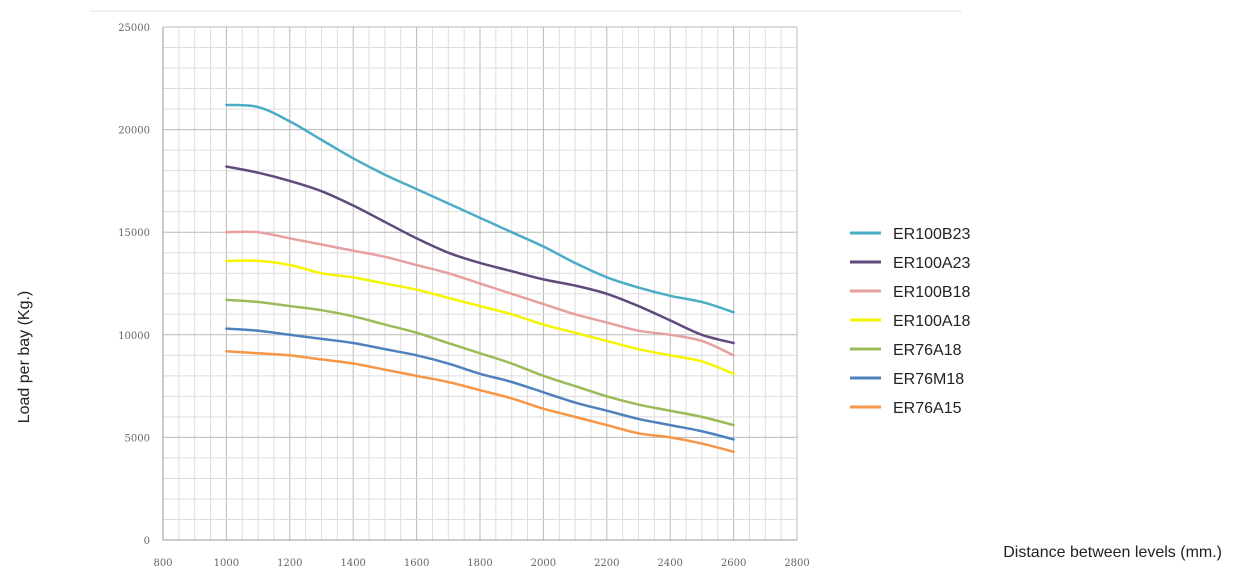 This screenshot has height=576, width=1233. Describe the element at coordinates (480, 317) in the screenshot. I see `series-line-er100a18` at that location.